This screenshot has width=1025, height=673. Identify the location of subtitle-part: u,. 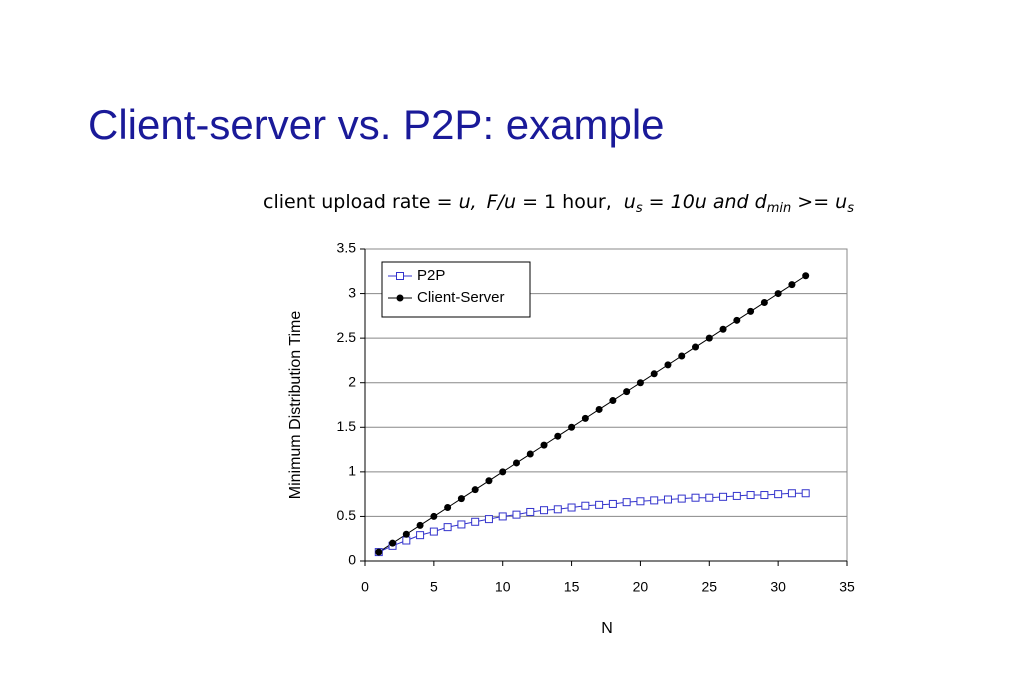
(468, 202).